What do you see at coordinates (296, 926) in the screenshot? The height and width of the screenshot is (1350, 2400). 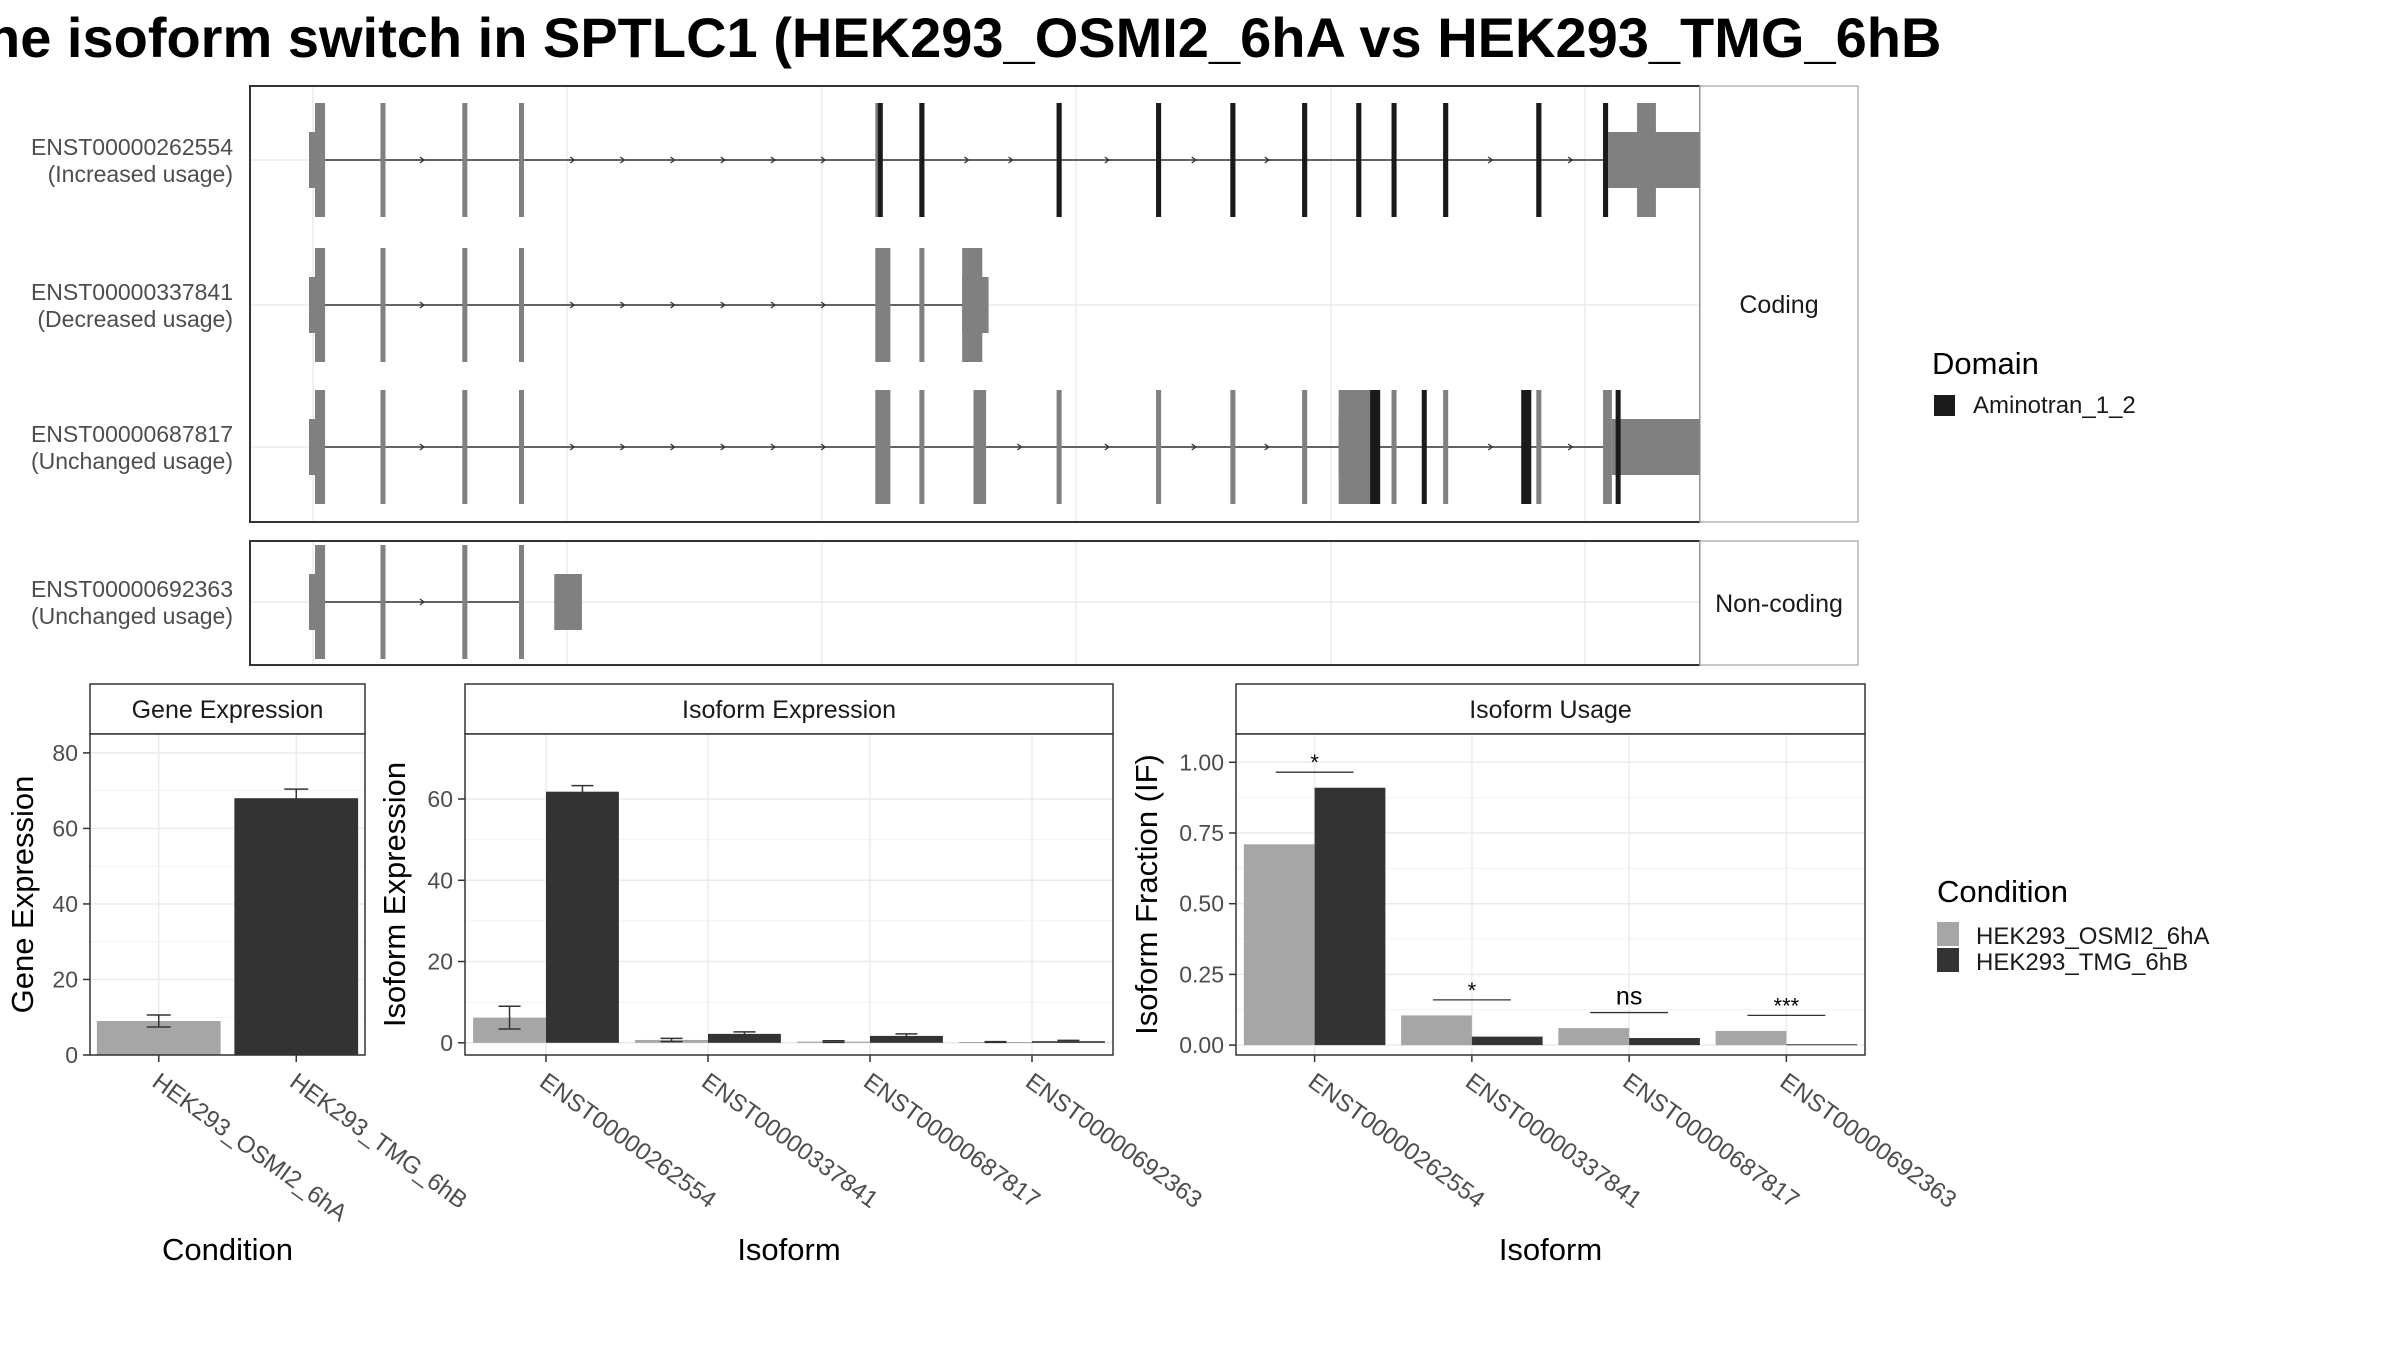 I see `bar-HEK293_TMG_6hB` at bounding box center [296, 926].